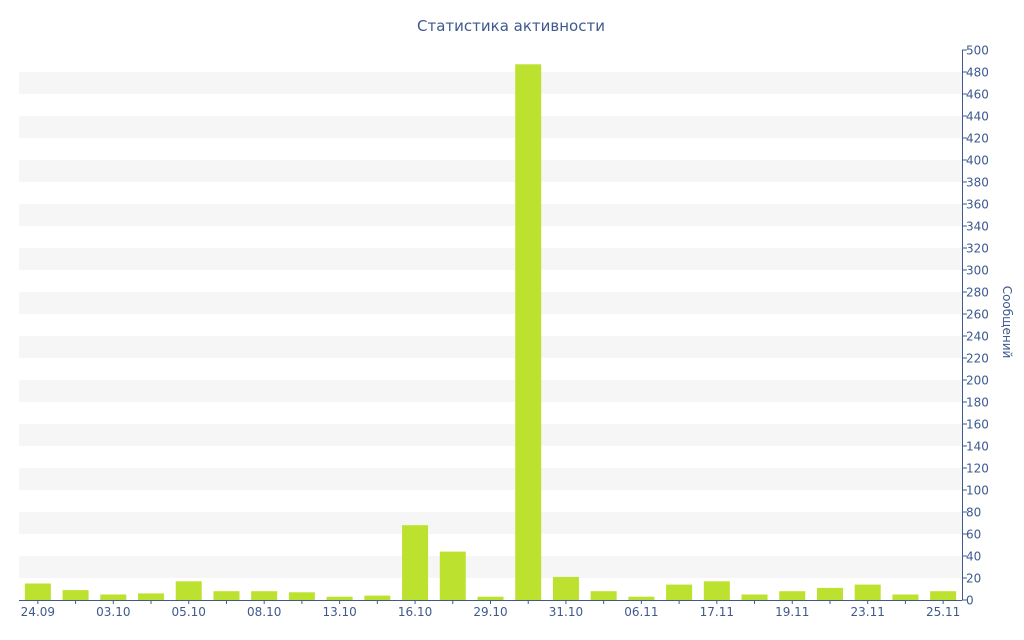 Image resolution: width=1024 pixels, height=640 pixels. I want to click on y-tick-label: 360, so click(977, 205).